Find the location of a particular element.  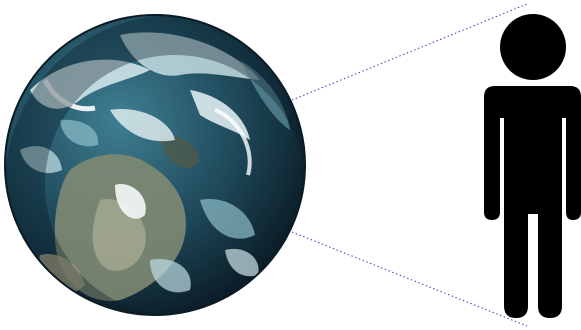

sight-line-bottom is located at coordinates (409, 279).